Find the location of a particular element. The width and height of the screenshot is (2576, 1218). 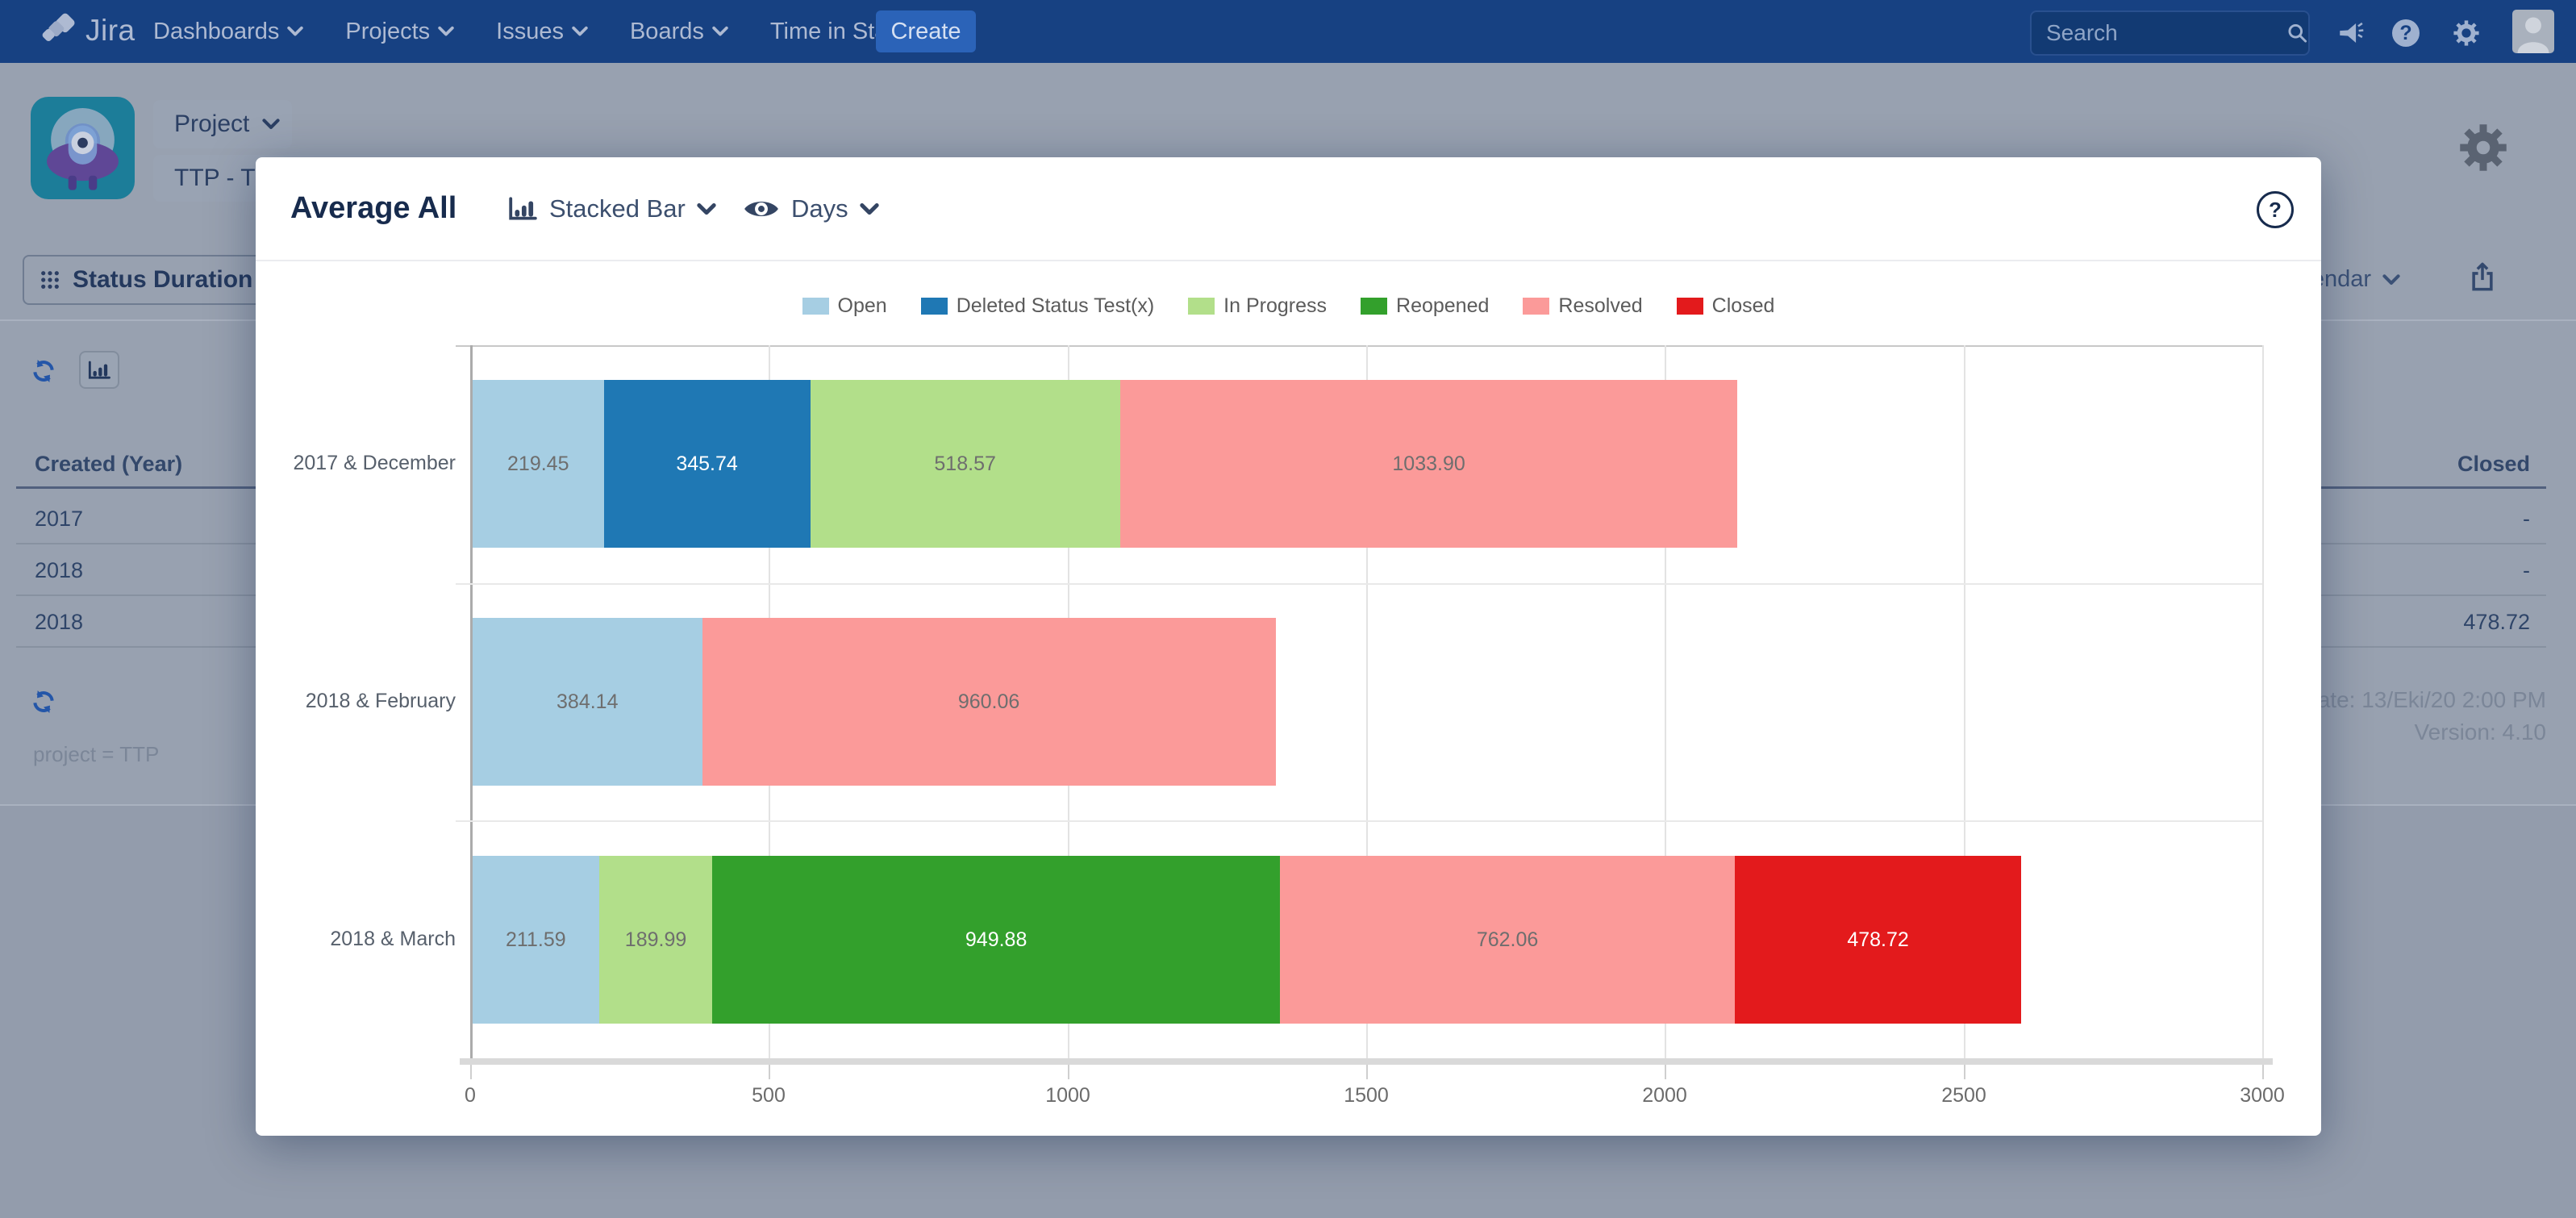

legend-item: Resolved is located at coordinates (1583, 306).